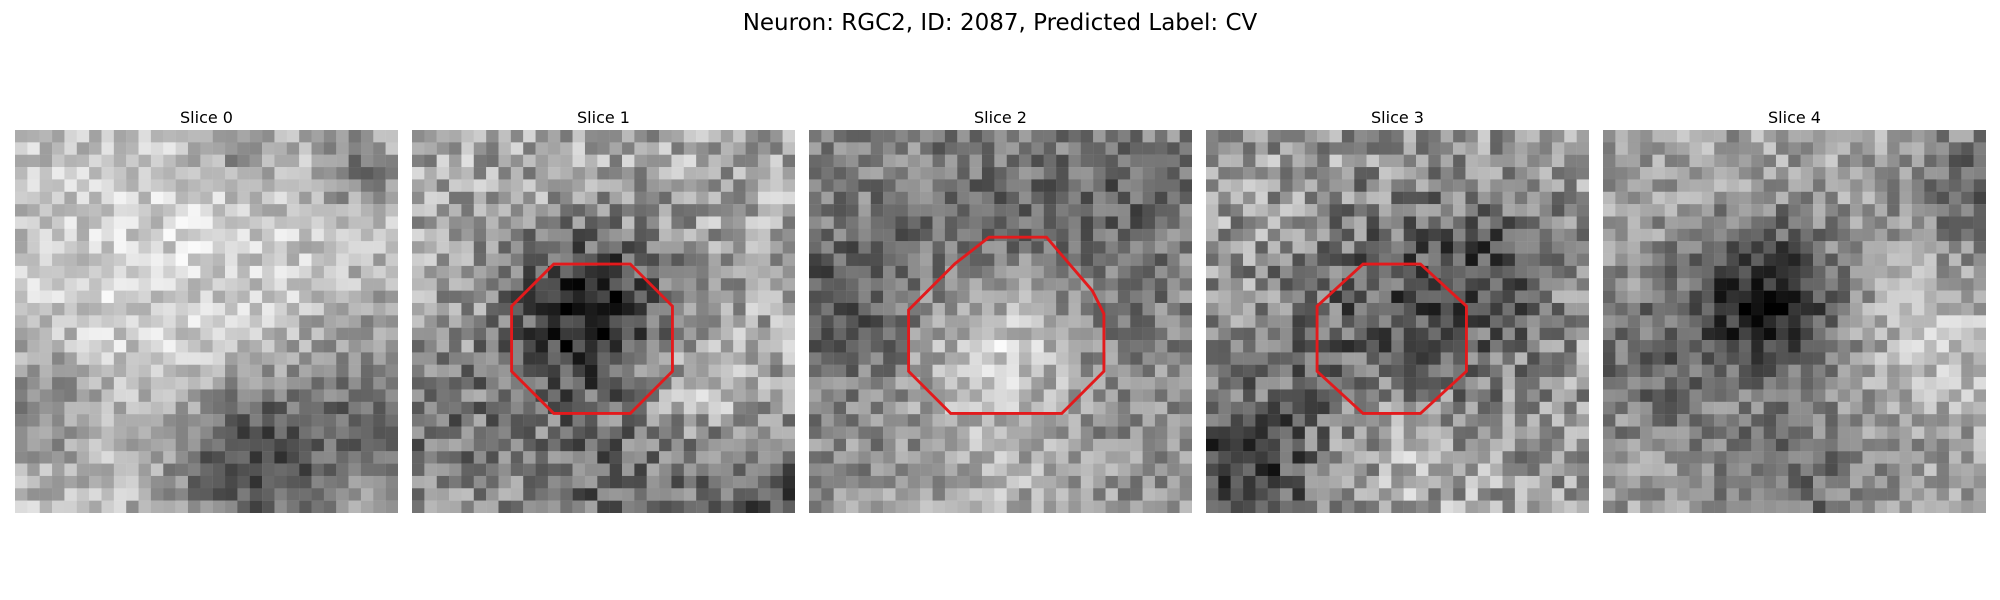 This screenshot has width=2000, height=600. Describe the element at coordinates (1794, 117) in the screenshot. I see `slice-title: Slice 4` at that location.